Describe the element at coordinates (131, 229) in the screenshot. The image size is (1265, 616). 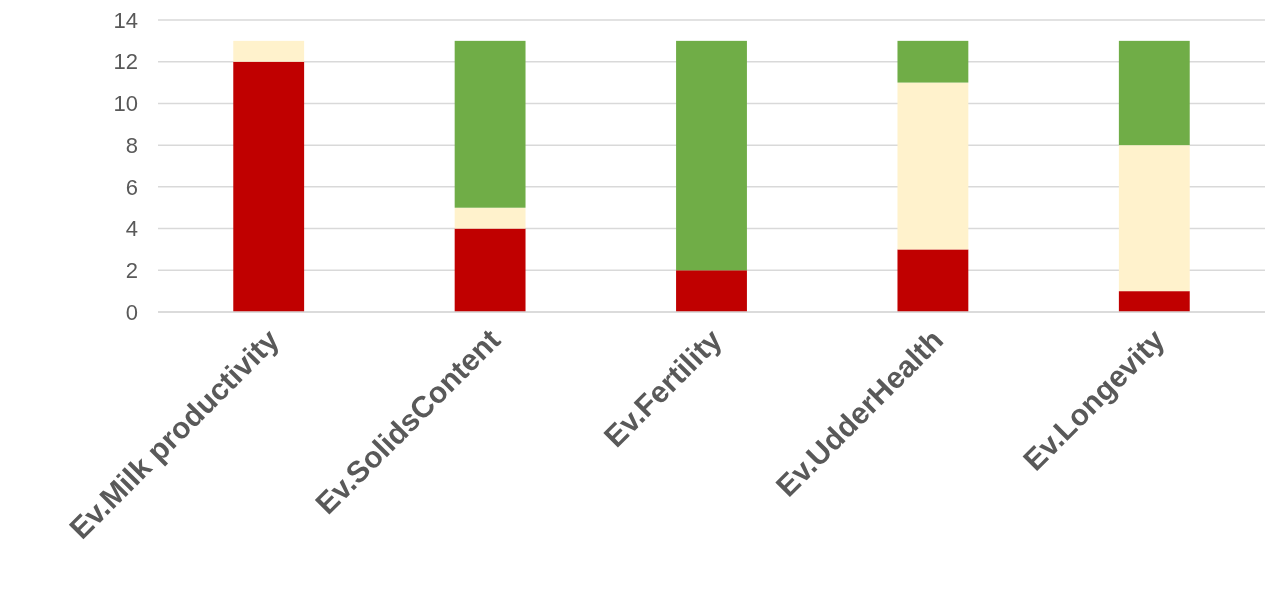
I see `y-tick-label: 4` at that location.